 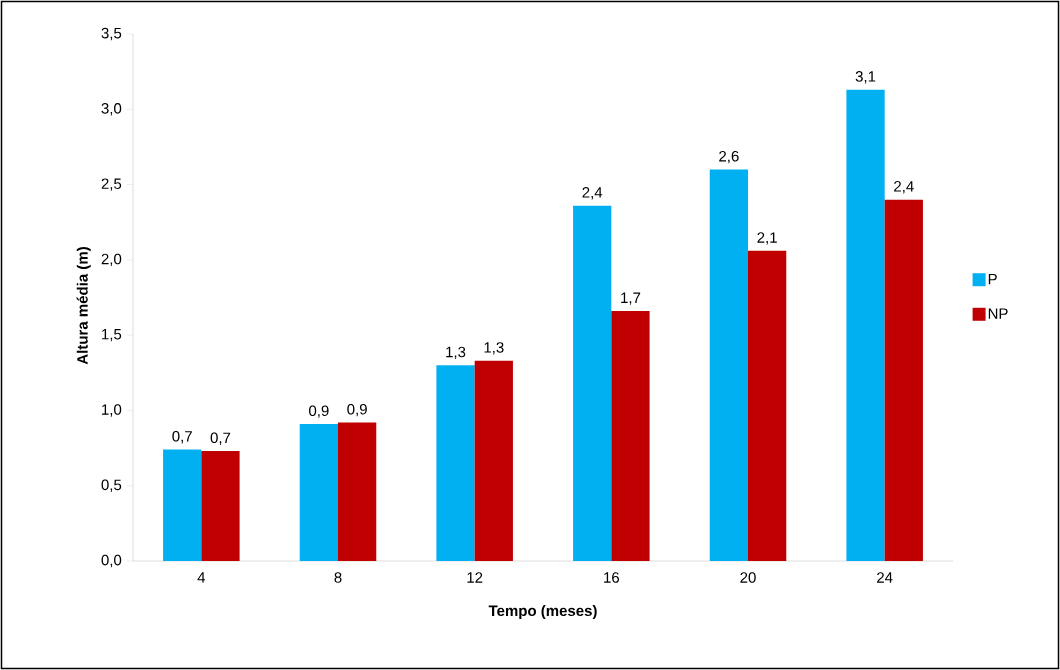 I want to click on x-tick-label: 20, so click(x=748, y=577).